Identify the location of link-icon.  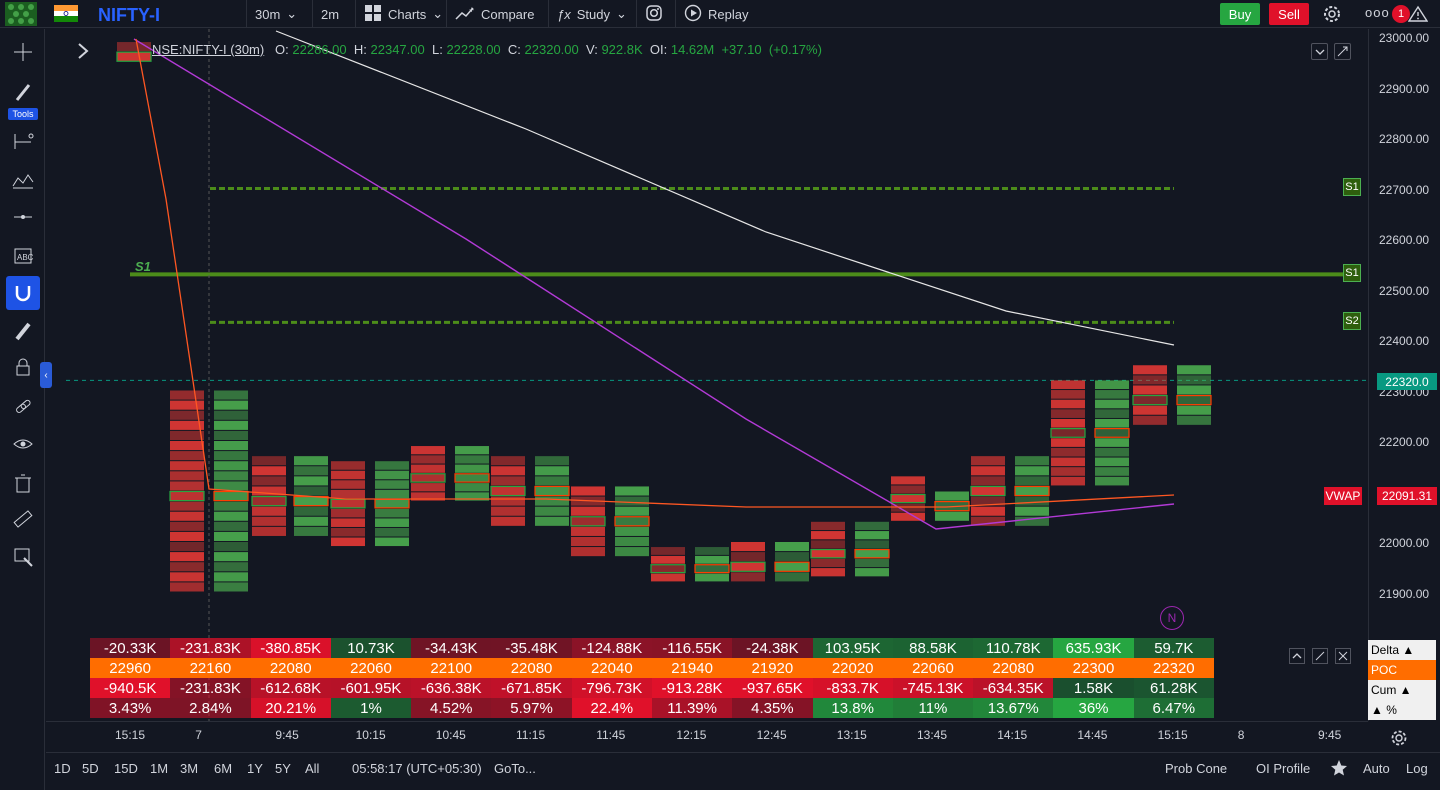
(23, 406).